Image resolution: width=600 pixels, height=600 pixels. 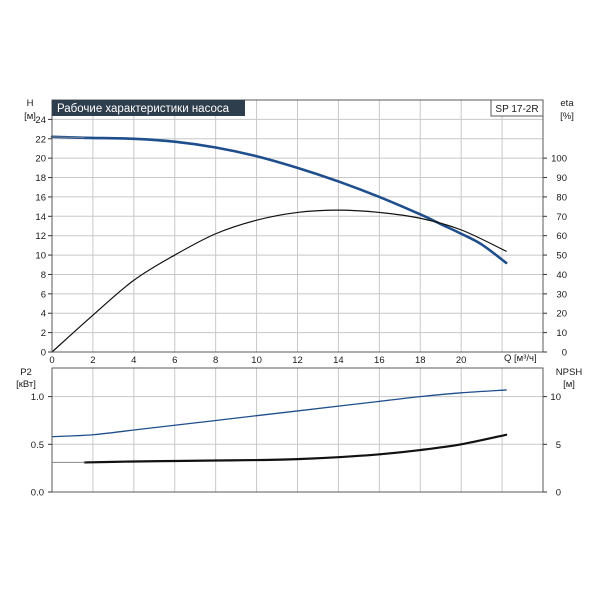 What do you see at coordinates (215, 360) in the screenshot?
I see `x-tick-label: 8` at bounding box center [215, 360].